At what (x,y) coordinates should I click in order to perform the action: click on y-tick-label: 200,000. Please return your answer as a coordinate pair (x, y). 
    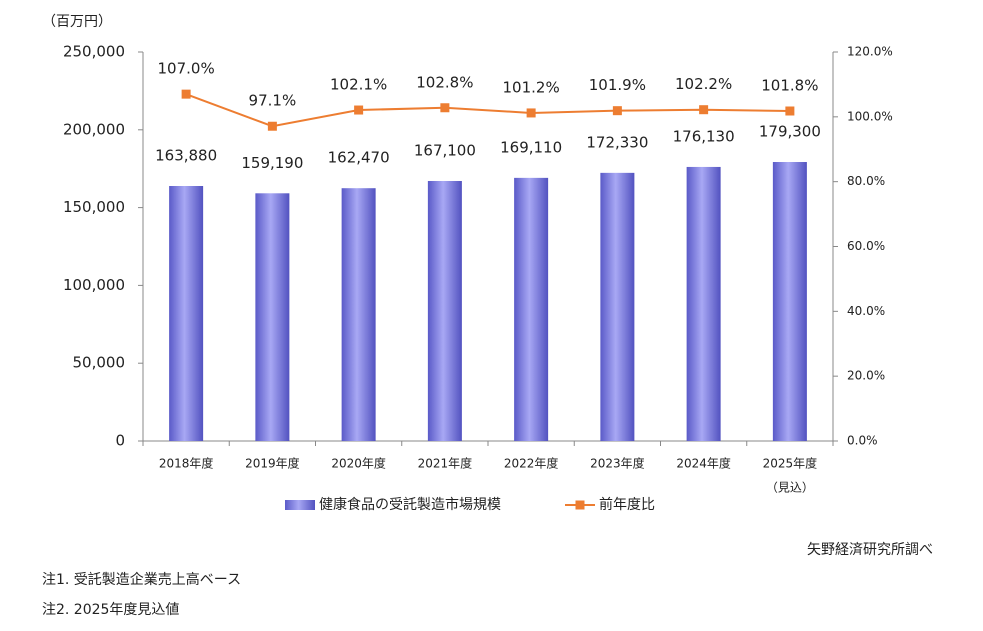
    Looking at the image, I should click on (94, 129).